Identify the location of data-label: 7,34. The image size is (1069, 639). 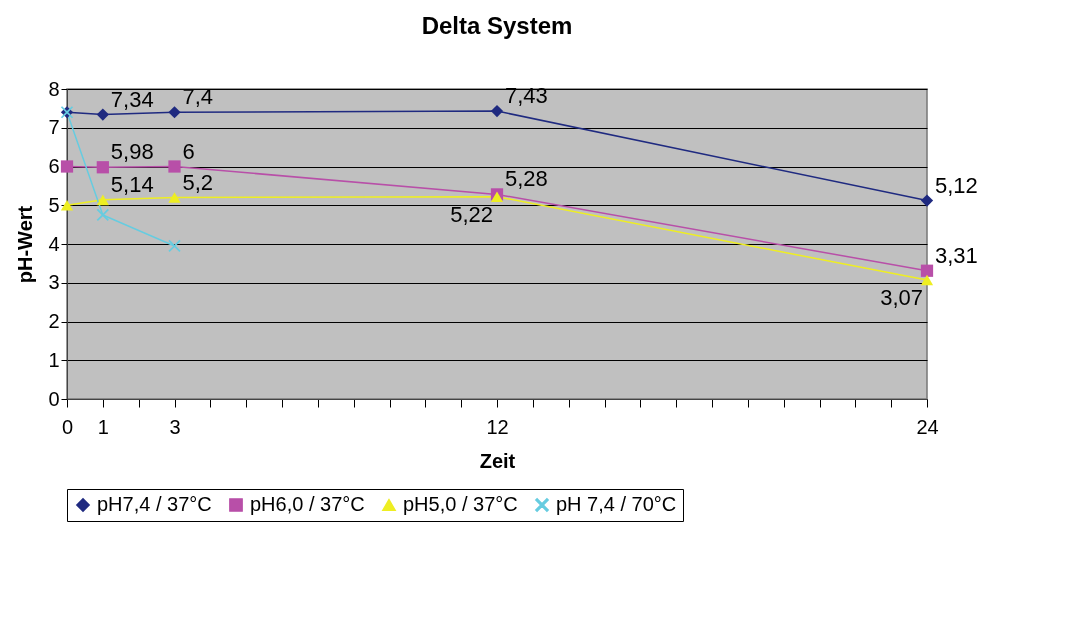
(132, 99).